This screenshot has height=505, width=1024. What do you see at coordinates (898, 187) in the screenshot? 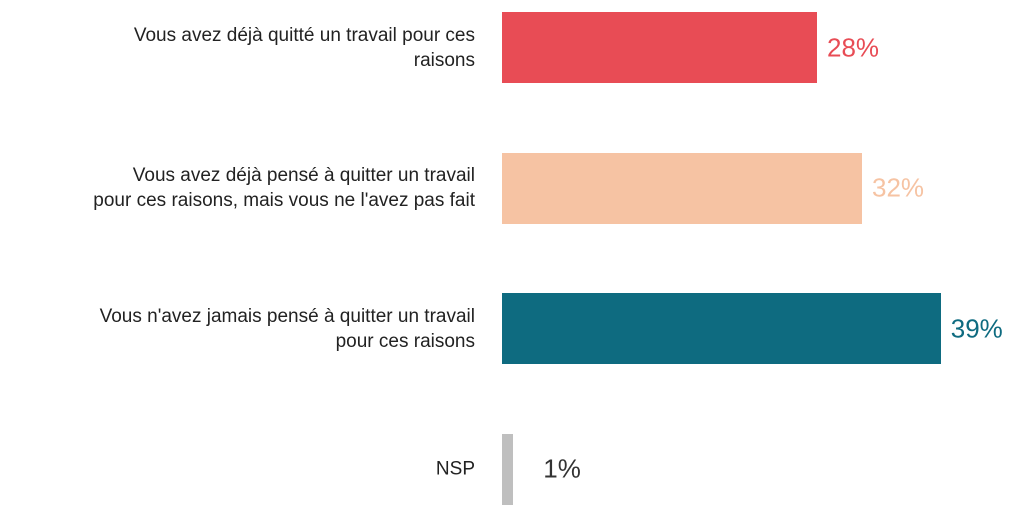
I see `value-label: 32%` at bounding box center [898, 187].